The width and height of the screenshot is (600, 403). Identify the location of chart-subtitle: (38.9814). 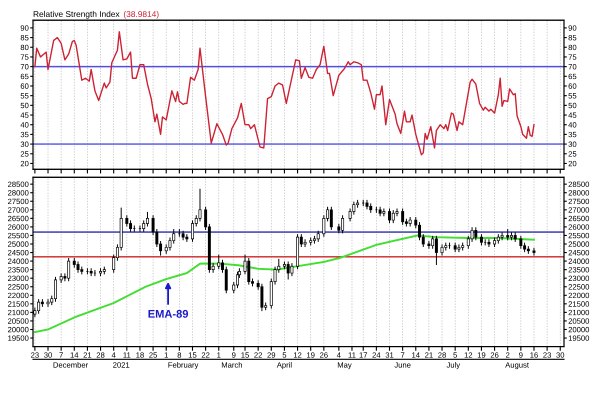
(141, 14).